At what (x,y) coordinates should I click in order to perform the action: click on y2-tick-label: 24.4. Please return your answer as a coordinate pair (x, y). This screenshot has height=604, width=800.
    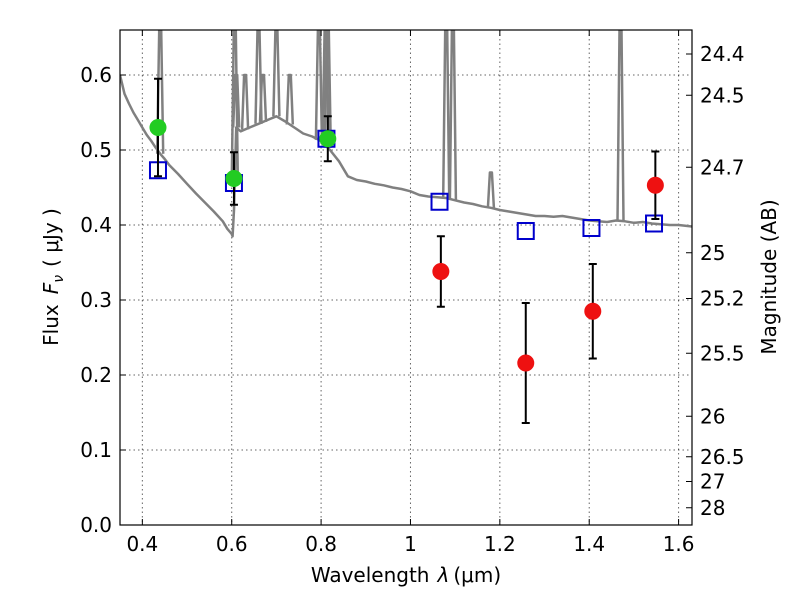
    Looking at the image, I should click on (722, 54).